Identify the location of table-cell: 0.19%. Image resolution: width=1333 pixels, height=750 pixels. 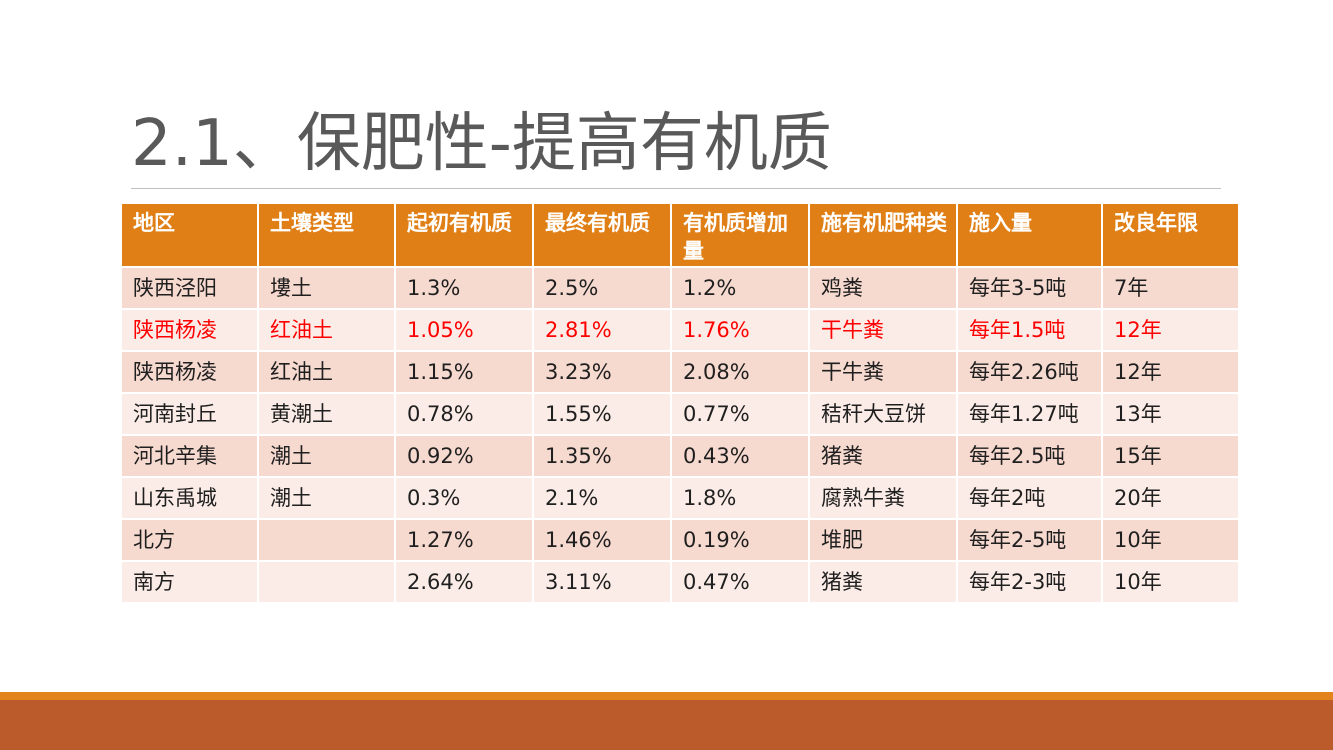
(740, 540).